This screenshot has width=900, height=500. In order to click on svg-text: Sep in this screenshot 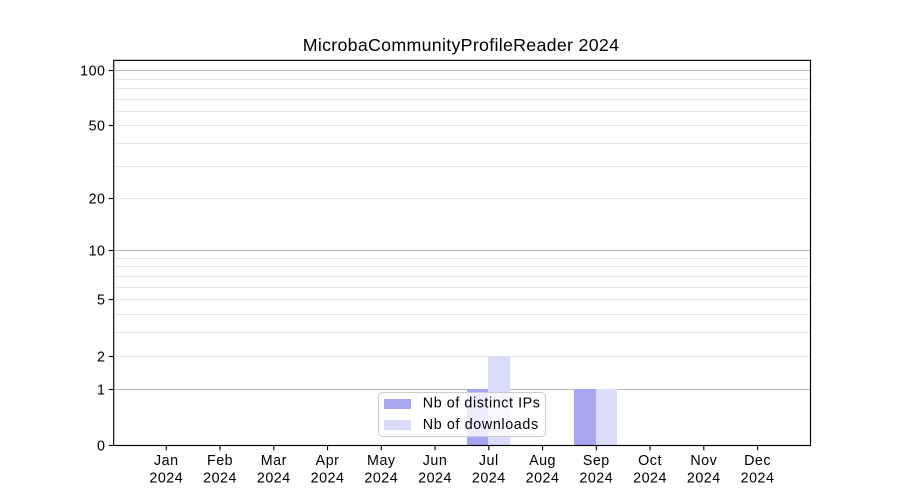, I will do `click(596, 461)`.